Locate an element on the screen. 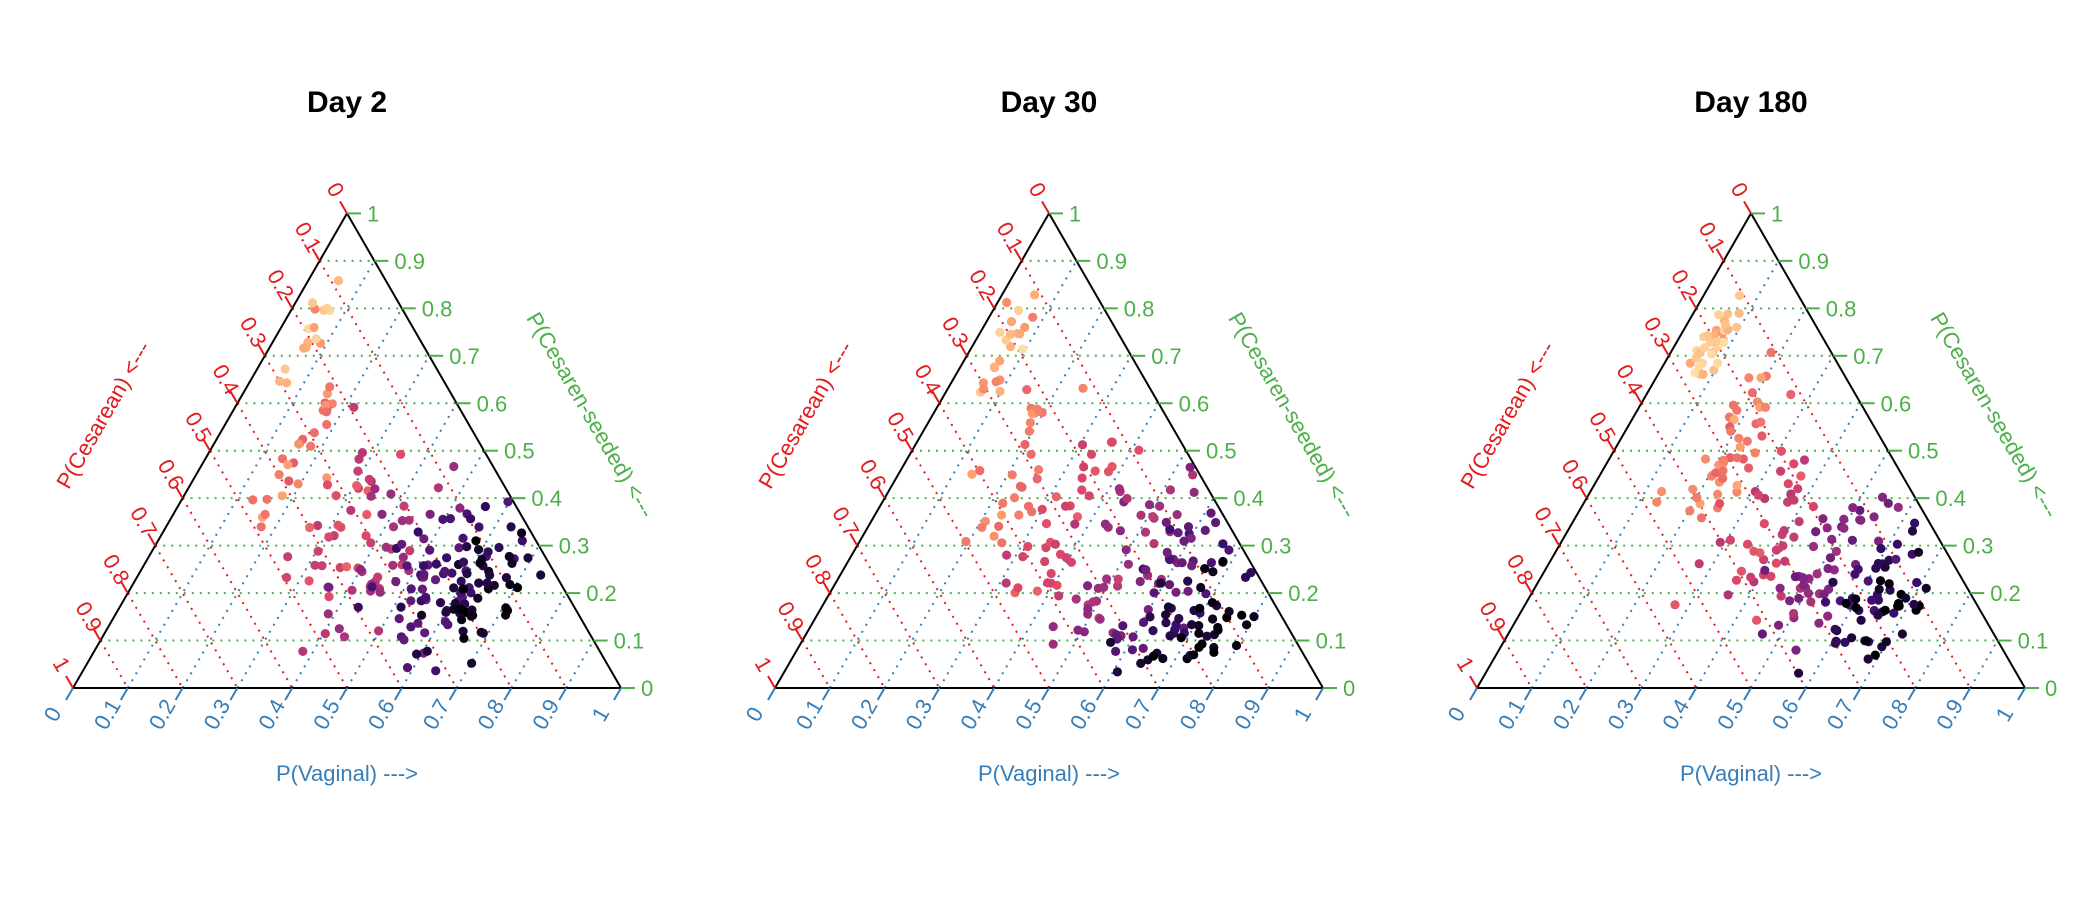 The height and width of the screenshot is (900, 2100). tick-label-cesarean: 0.3 is located at coordinates (1657, 332).